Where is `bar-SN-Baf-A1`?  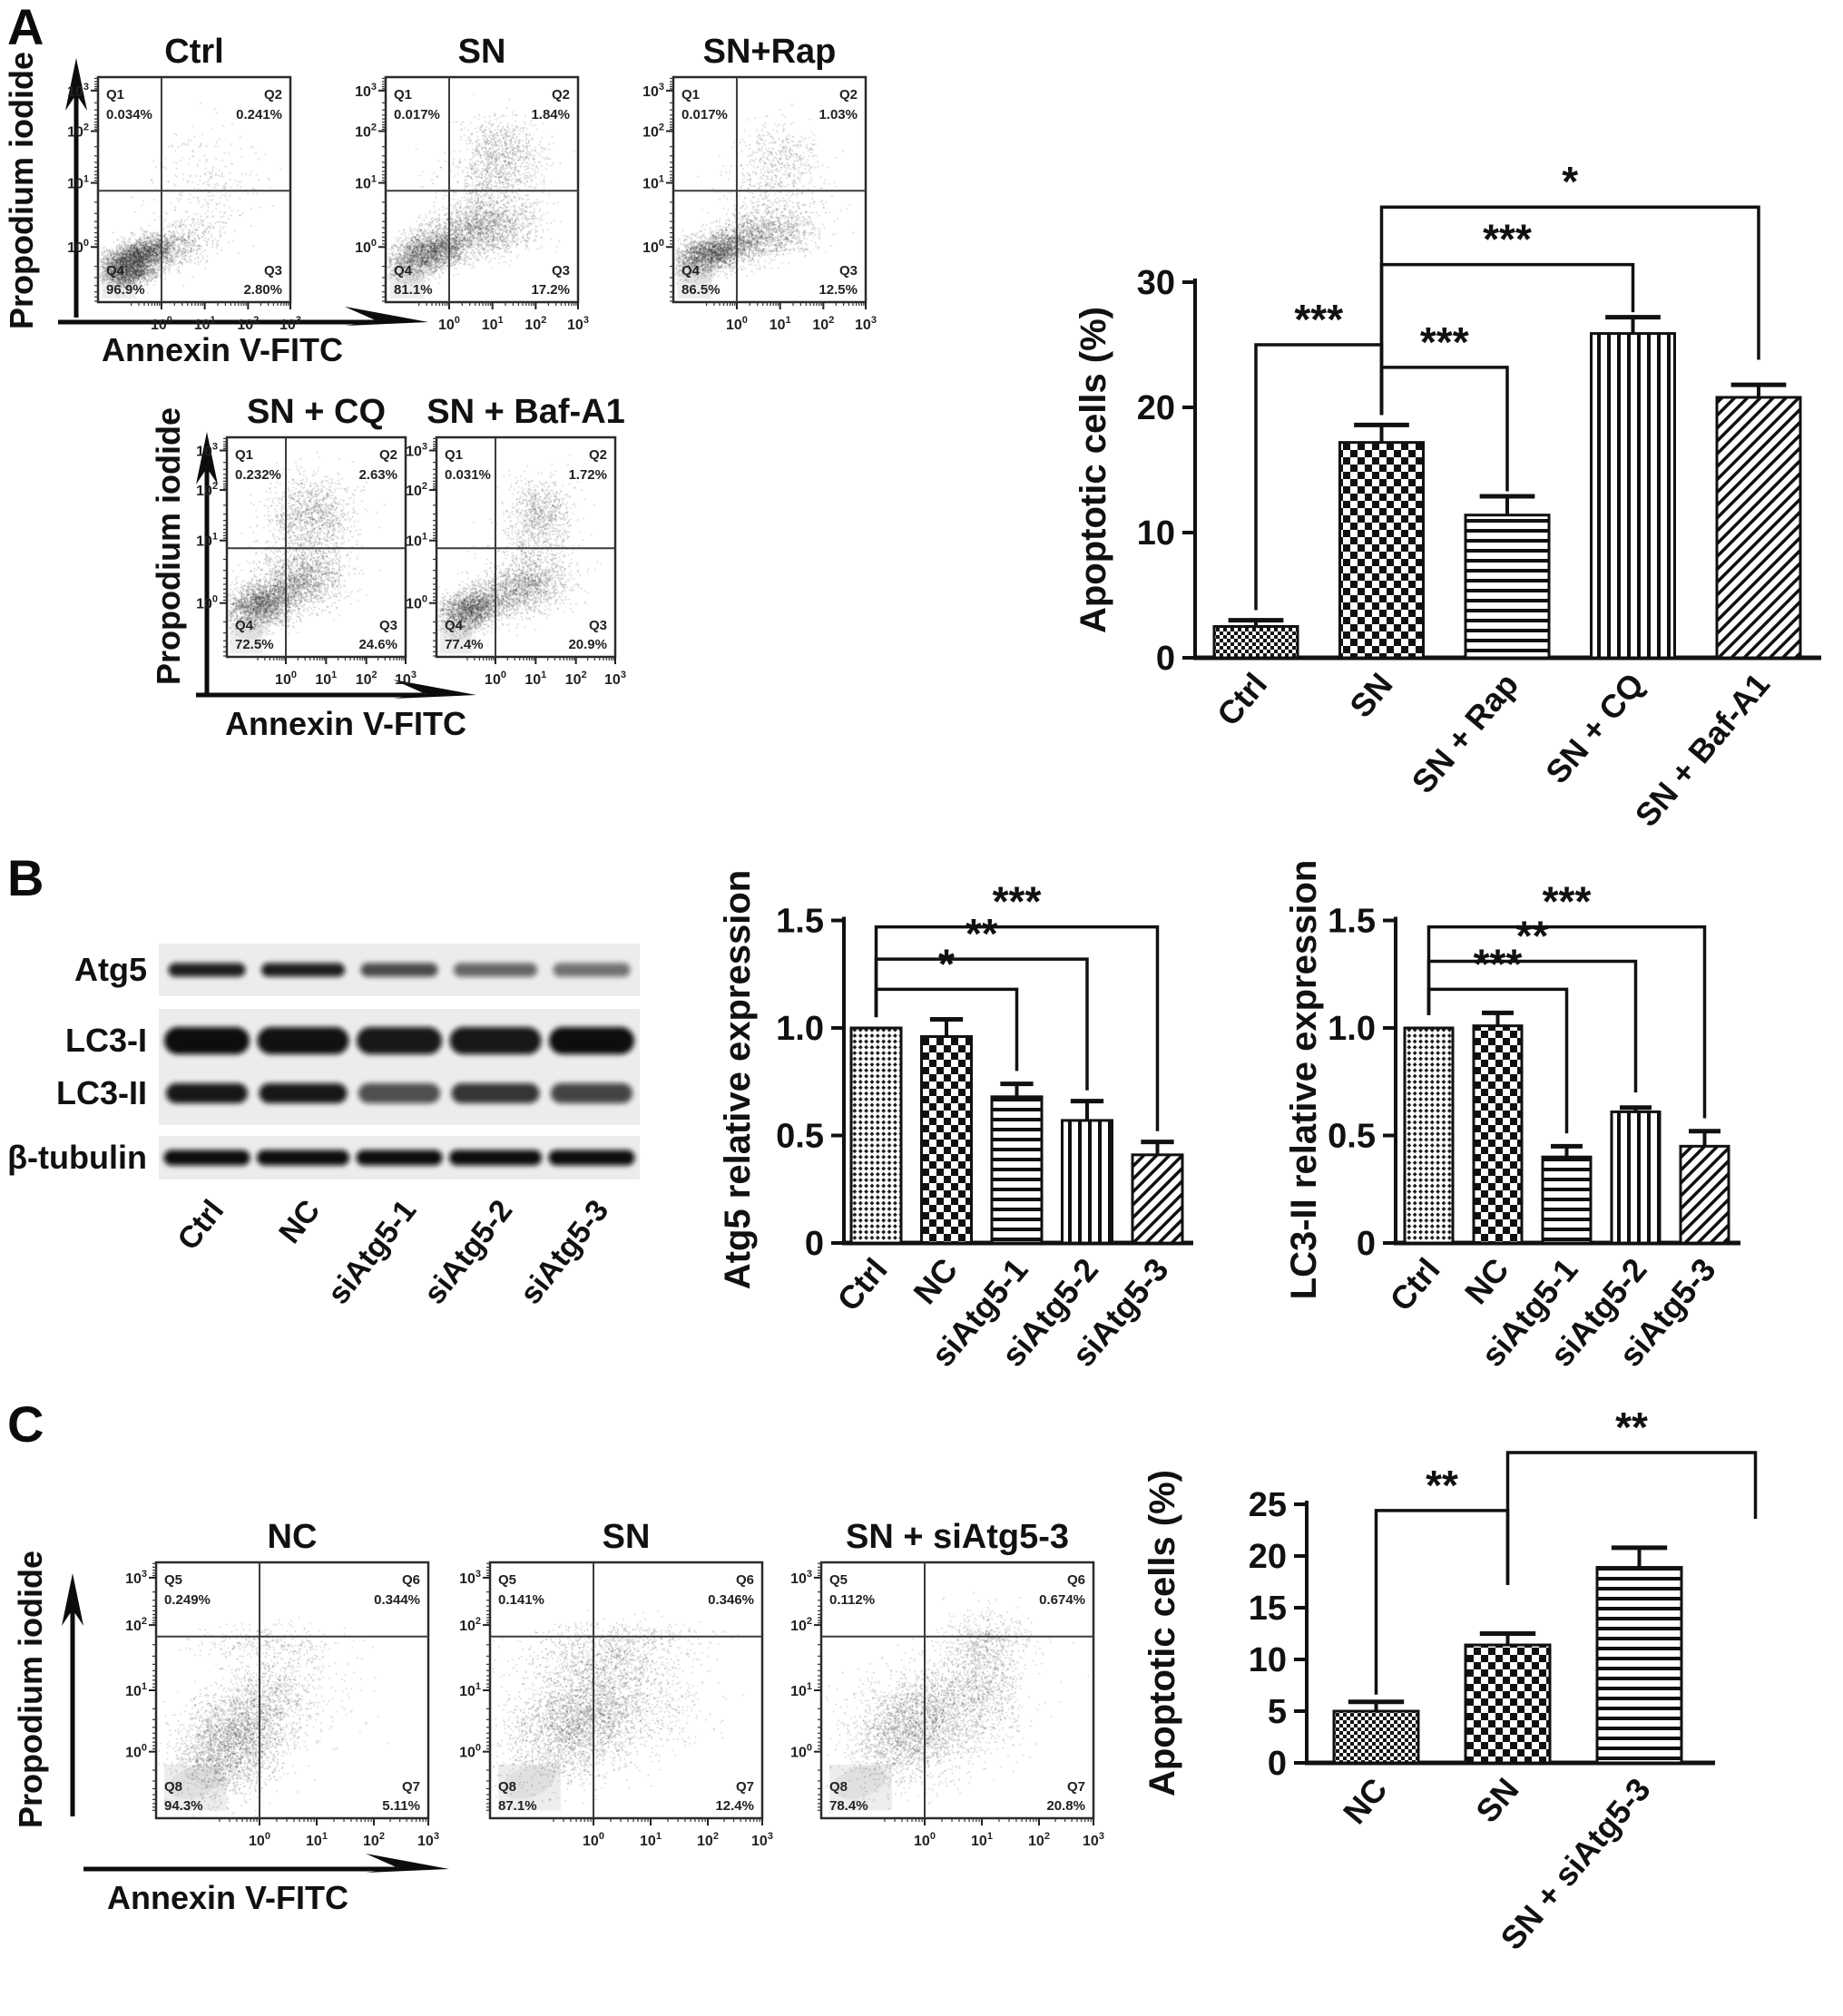
bar-SN-Baf-A1 is located at coordinates (1758, 528).